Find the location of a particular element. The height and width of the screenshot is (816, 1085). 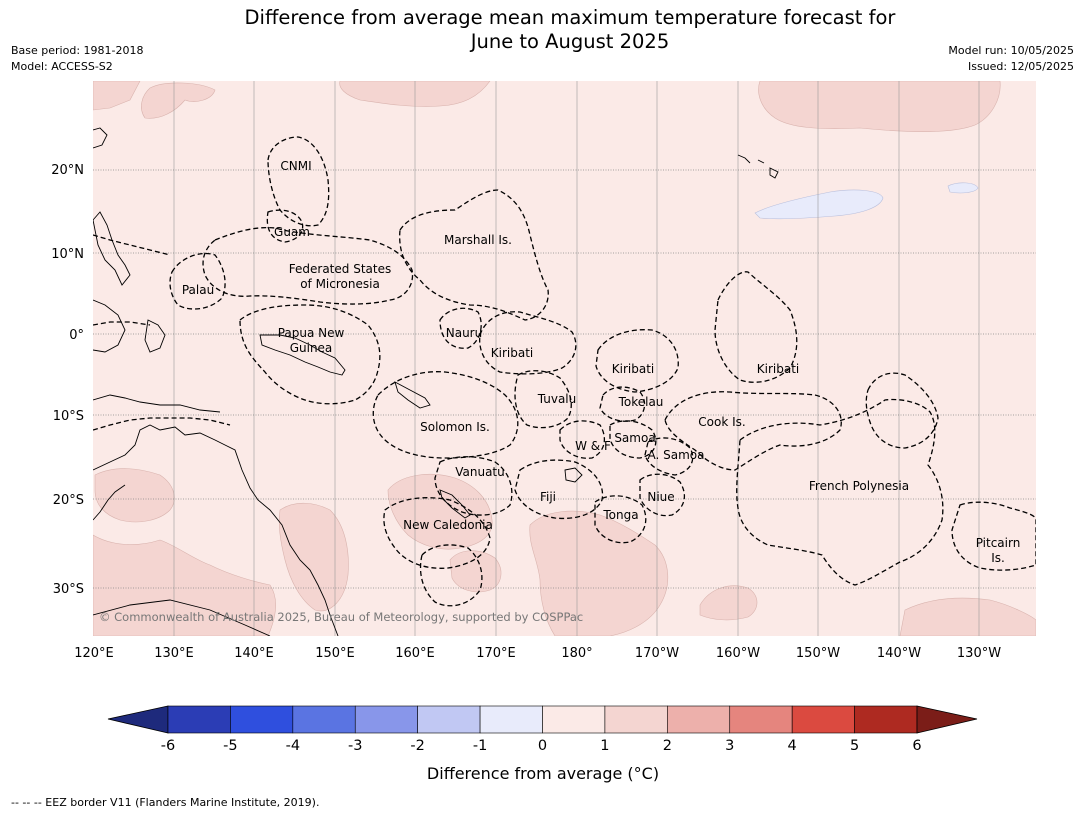

label-pitcairn-1: Pitcairn is located at coordinates (998, 543).